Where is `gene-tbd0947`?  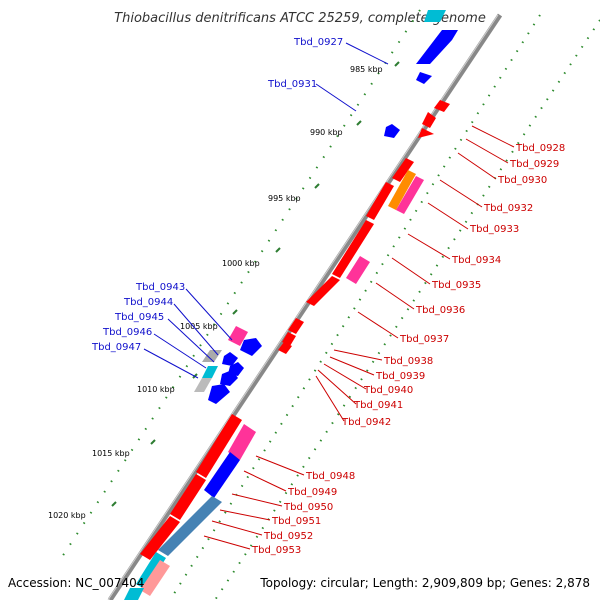 gene-tbd0947 is located at coordinates (219, 394).